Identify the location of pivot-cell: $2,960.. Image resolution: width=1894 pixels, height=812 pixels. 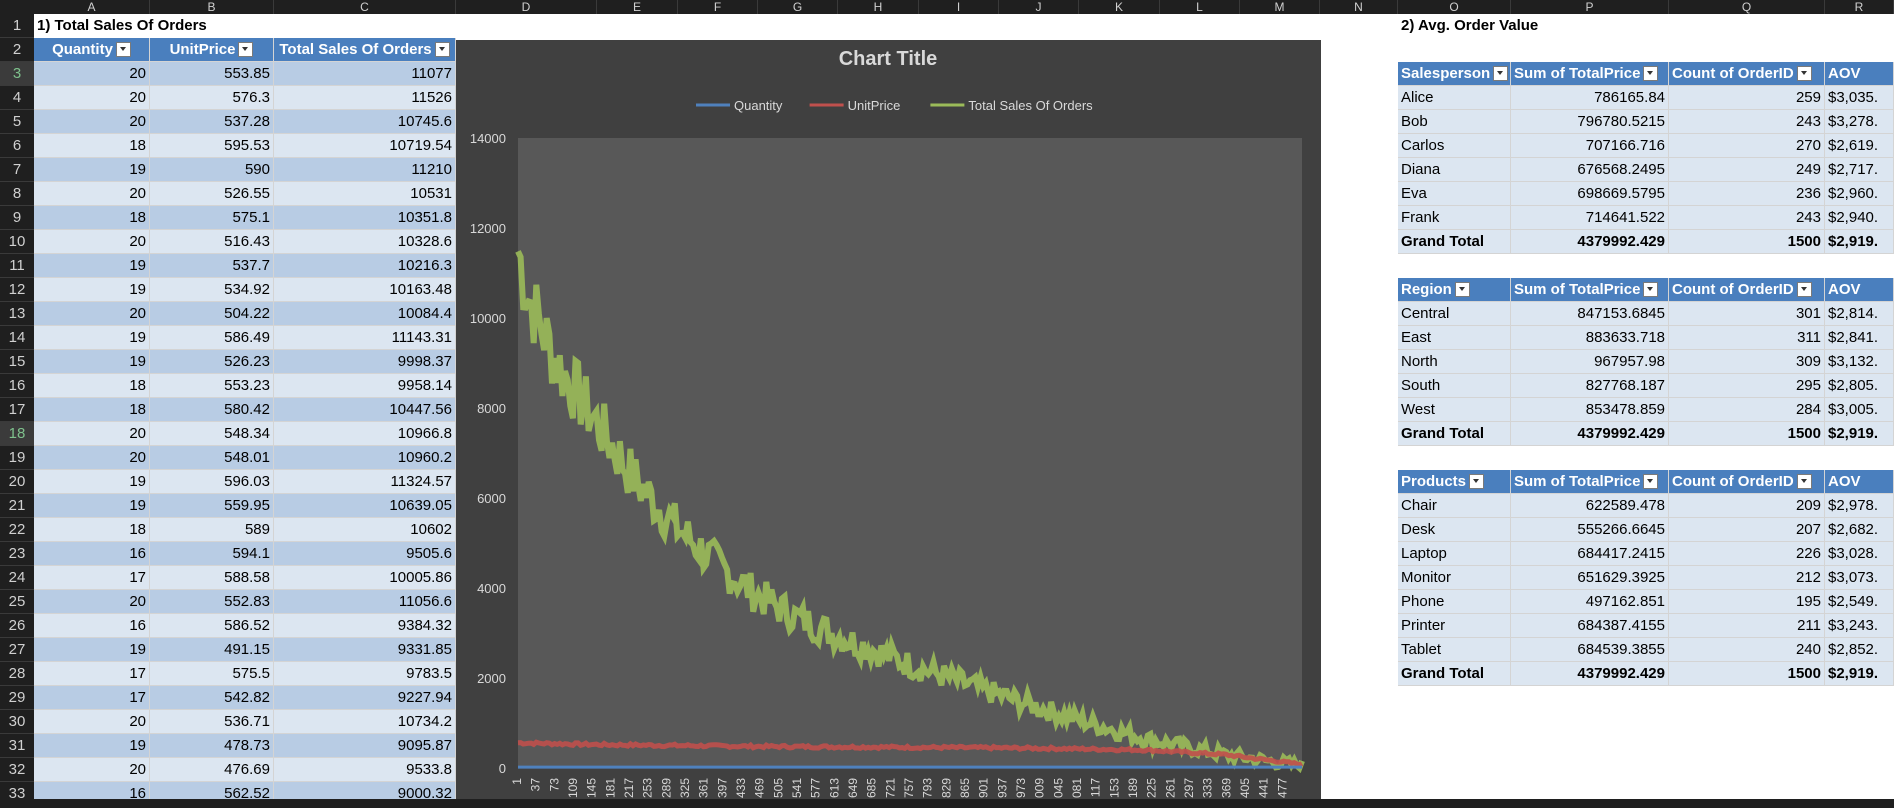
(1859, 194).